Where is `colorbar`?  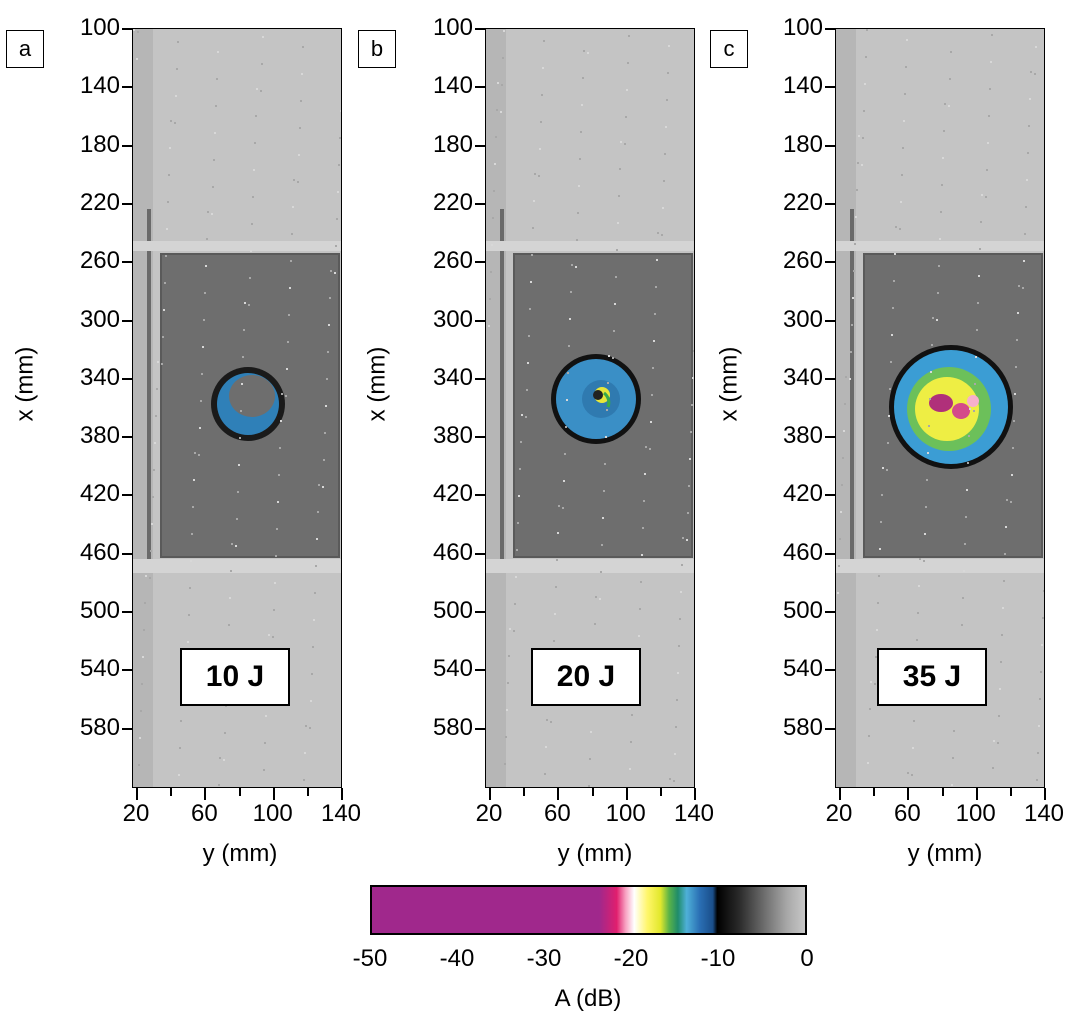
colorbar is located at coordinates (588, 910).